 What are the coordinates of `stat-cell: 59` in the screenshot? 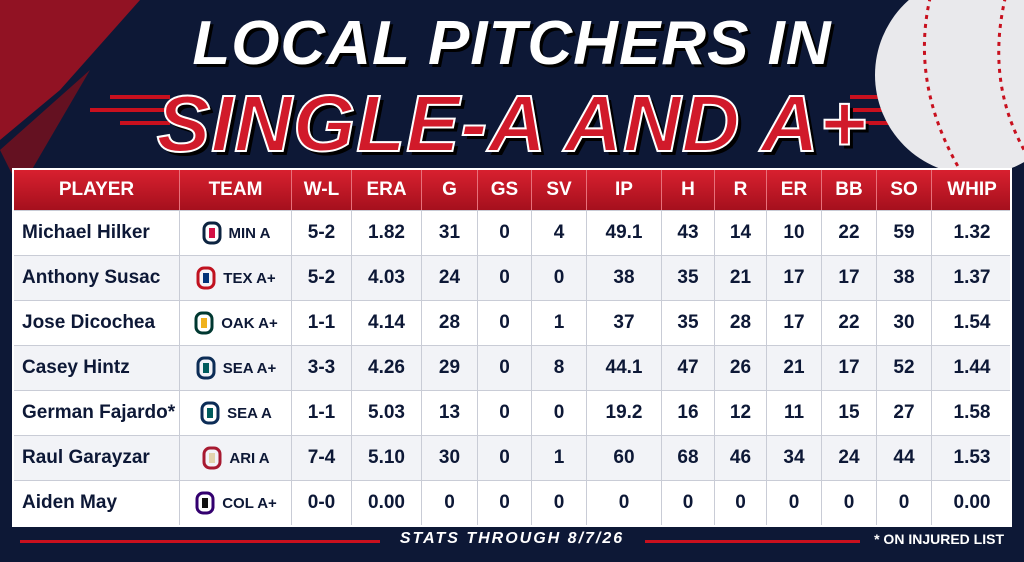 It's located at (904, 233).